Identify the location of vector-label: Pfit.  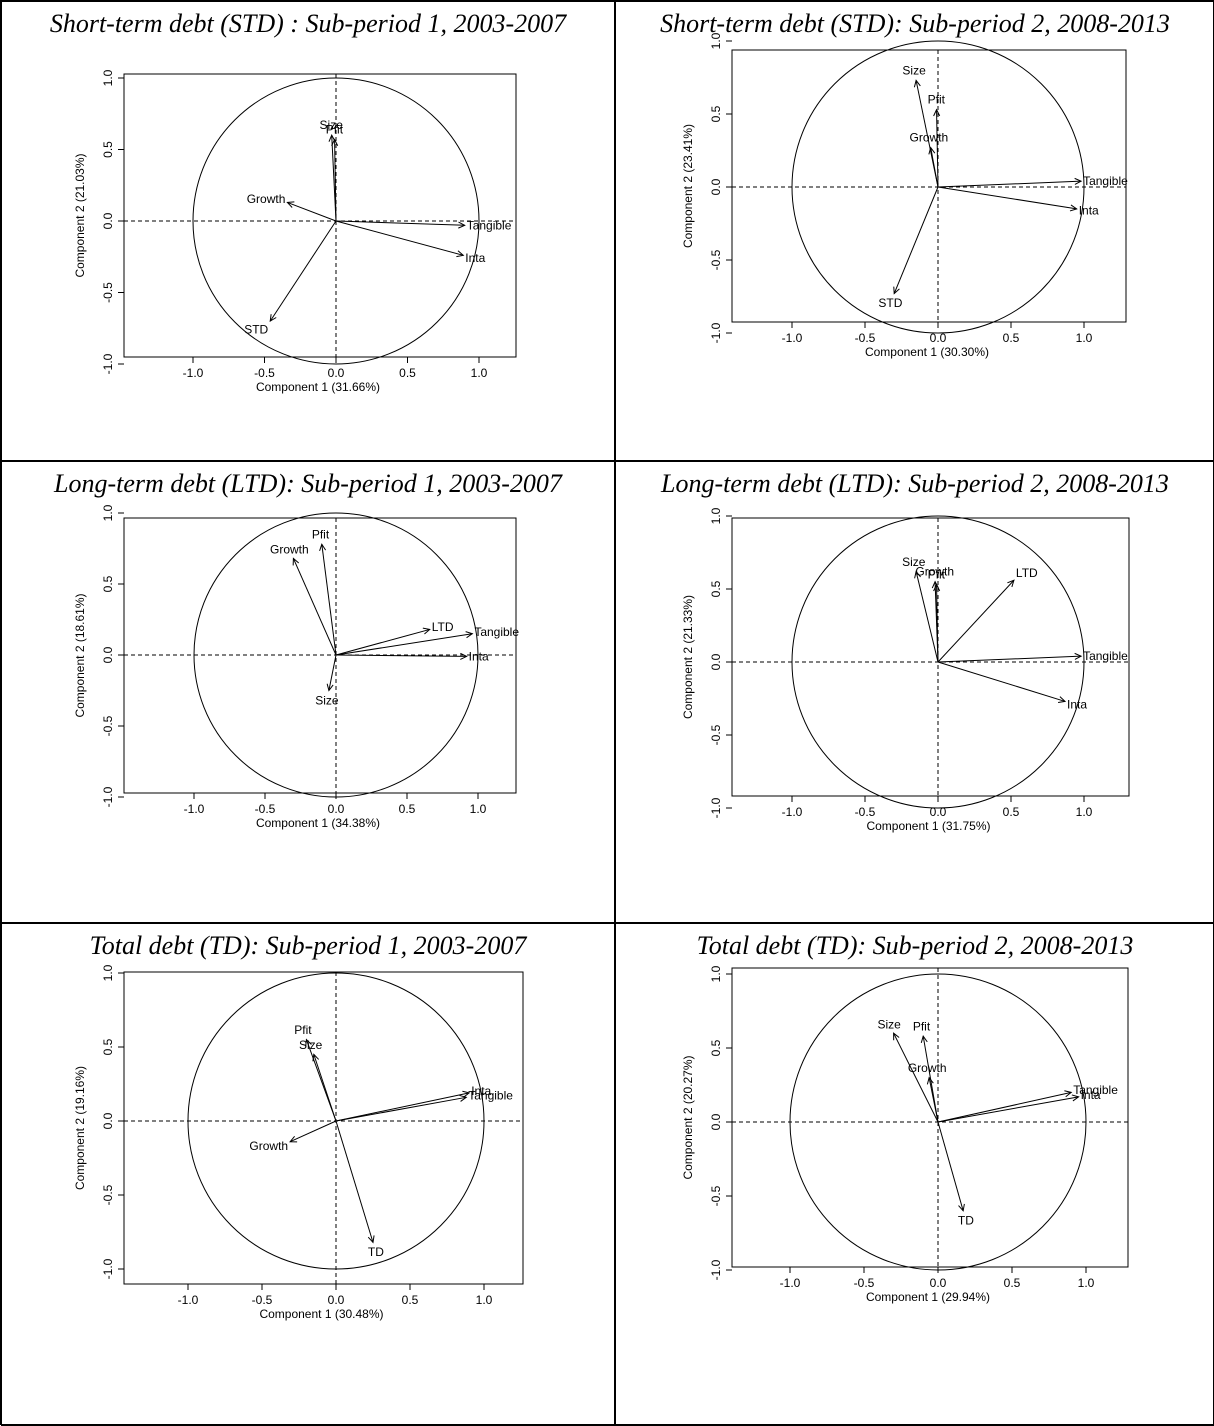
(335, 129).